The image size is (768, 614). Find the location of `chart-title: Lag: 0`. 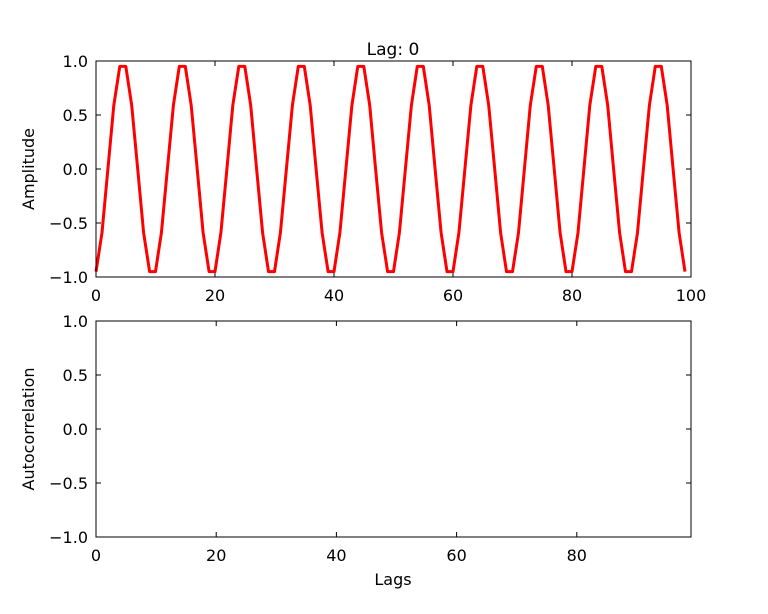

chart-title: Lag: 0 is located at coordinates (393, 50).